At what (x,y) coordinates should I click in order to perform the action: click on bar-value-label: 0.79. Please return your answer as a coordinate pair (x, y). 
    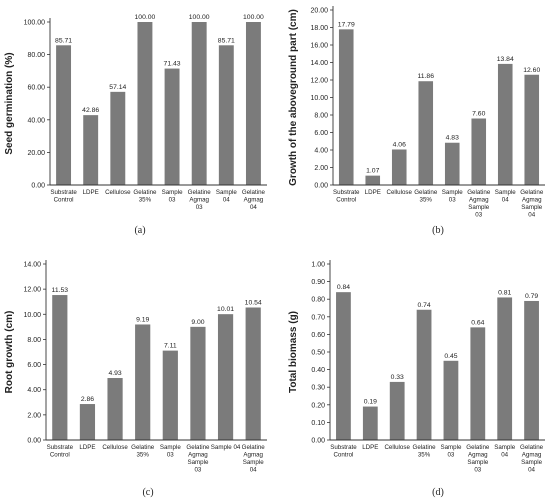
    Looking at the image, I should click on (531, 296).